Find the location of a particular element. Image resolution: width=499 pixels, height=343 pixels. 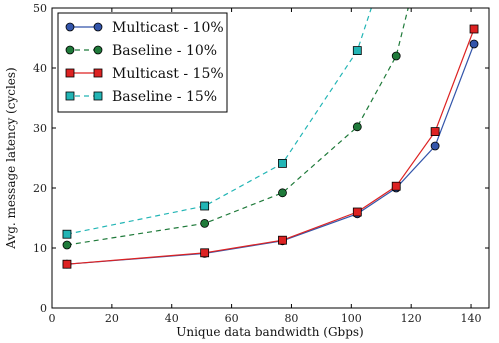

x-axis-label: Unique data bandwidth (Gbps) is located at coordinates (270, 332).